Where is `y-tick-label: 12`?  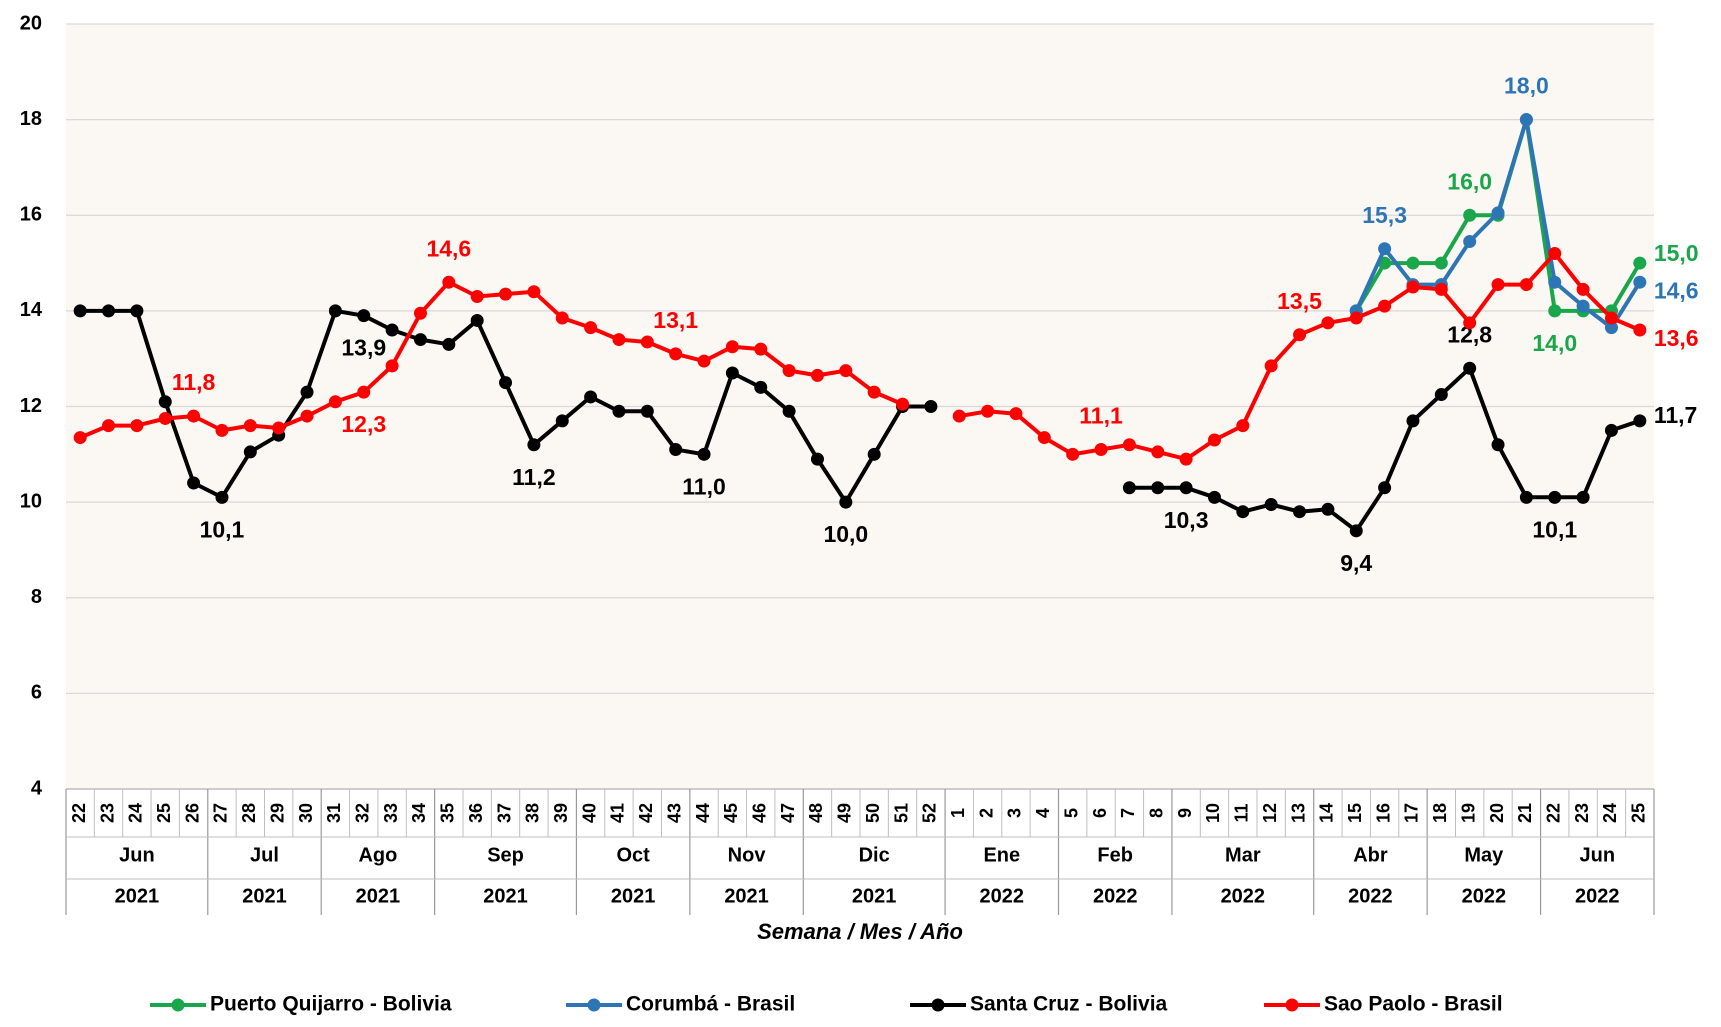
y-tick-label: 12 is located at coordinates (31, 406).